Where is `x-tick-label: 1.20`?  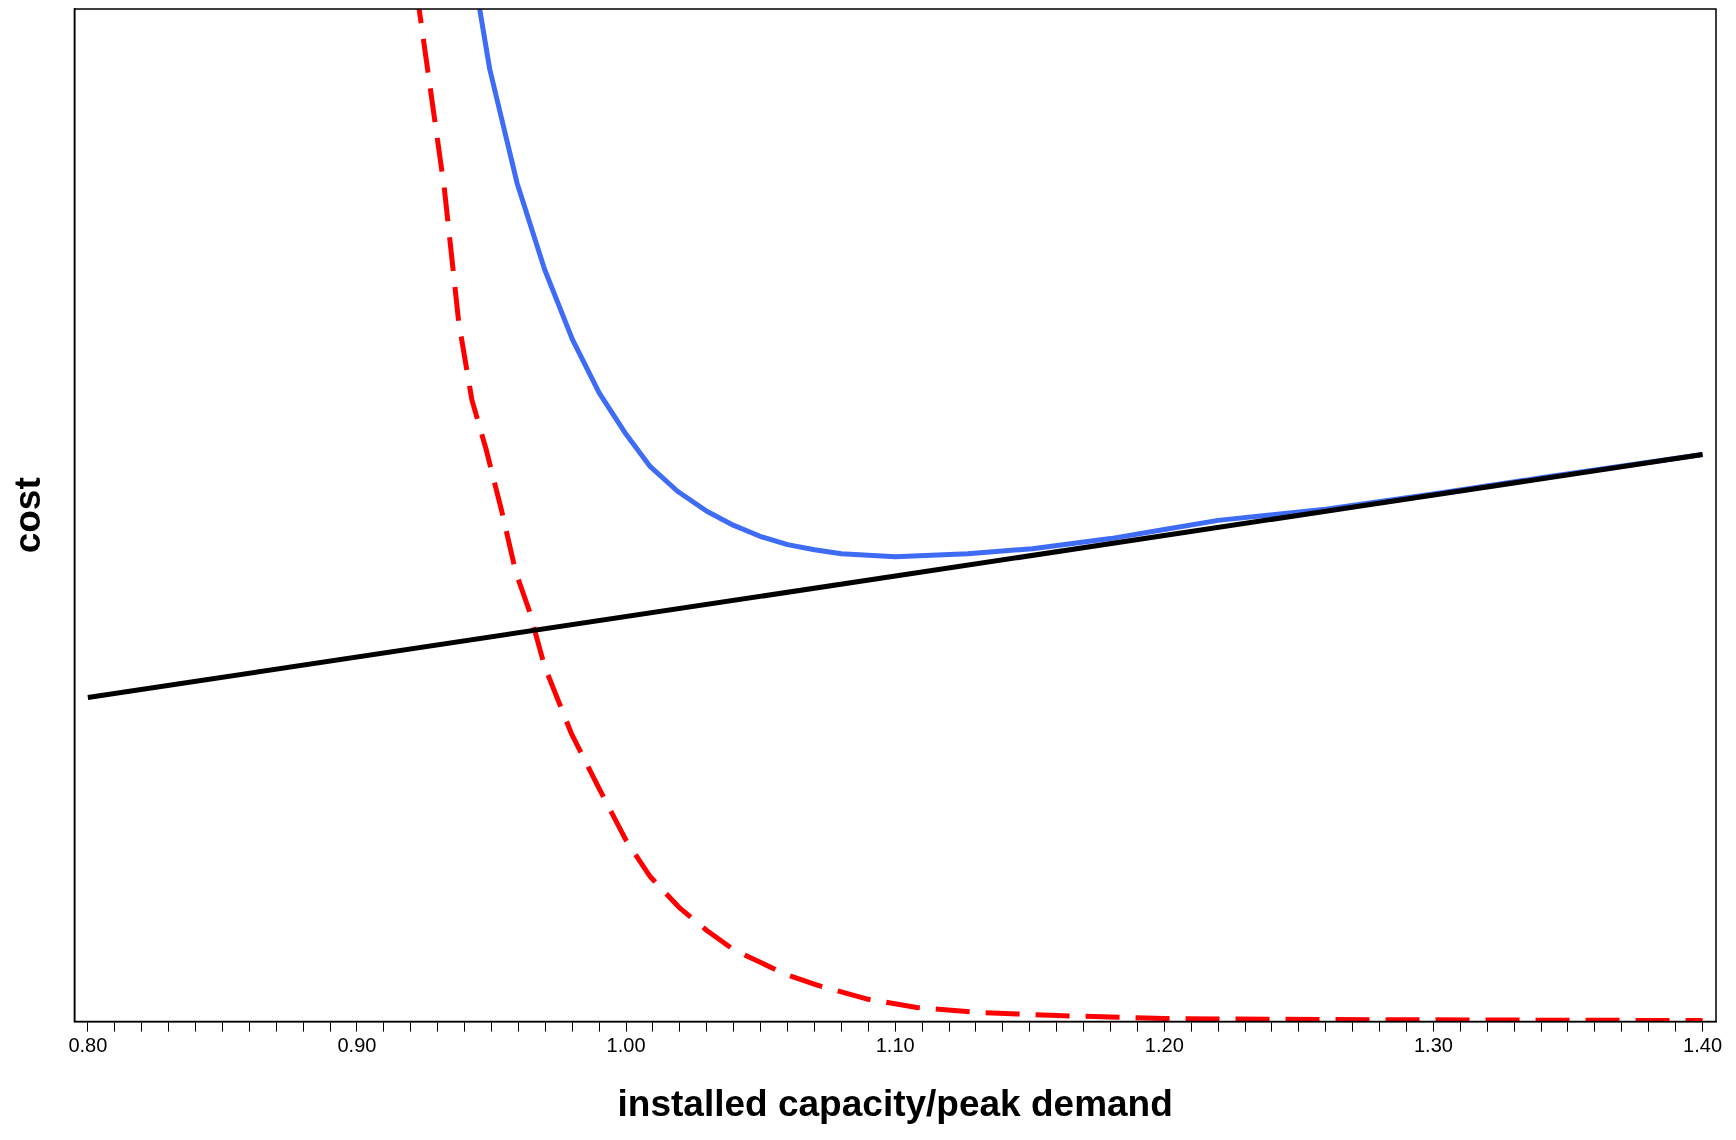
x-tick-label: 1.20 is located at coordinates (1164, 1045).